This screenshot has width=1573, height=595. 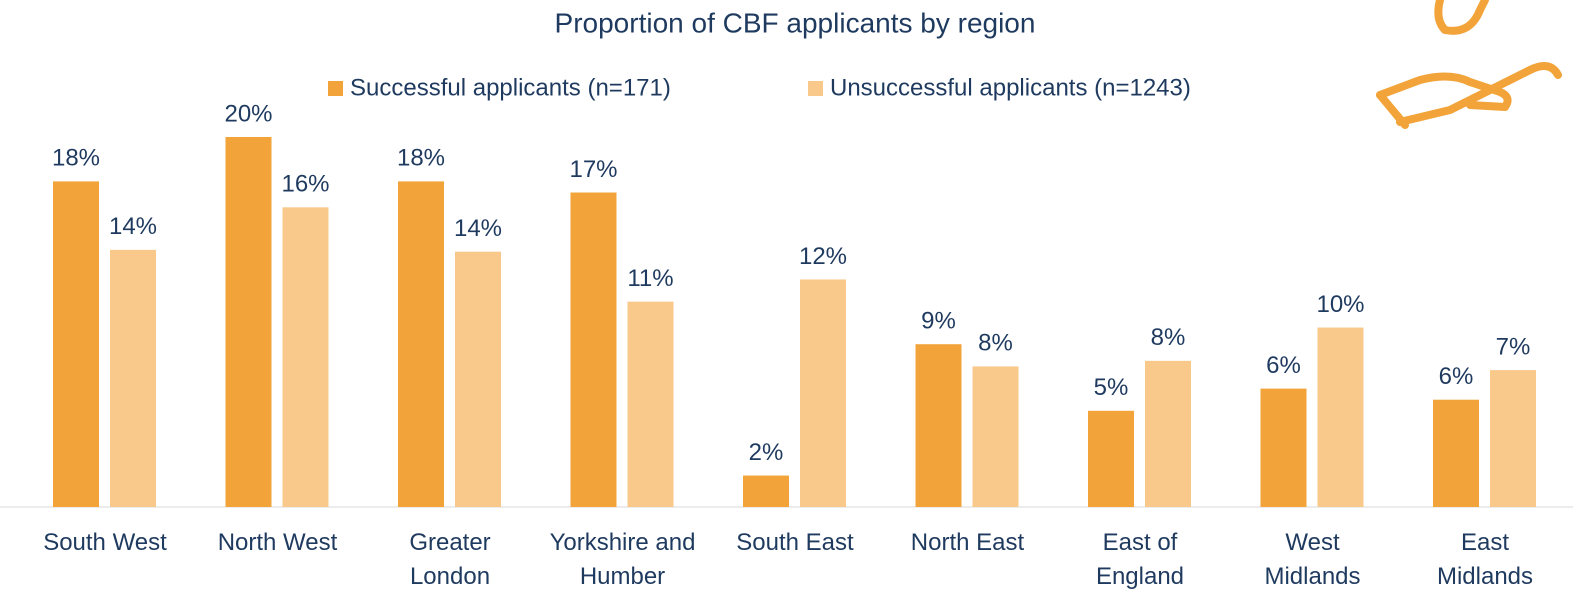 What do you see at coordinates (795, 542) in the screenshot?
I see `x-tick-label: South East` at bounding box center [795, 542].